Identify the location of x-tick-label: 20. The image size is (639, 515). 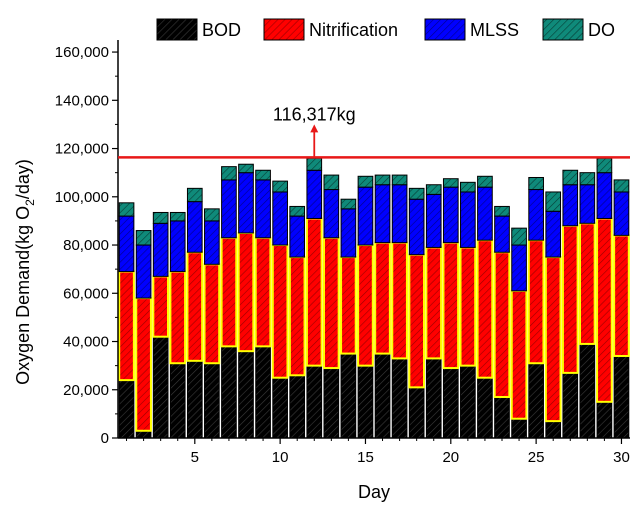
(450, 457).